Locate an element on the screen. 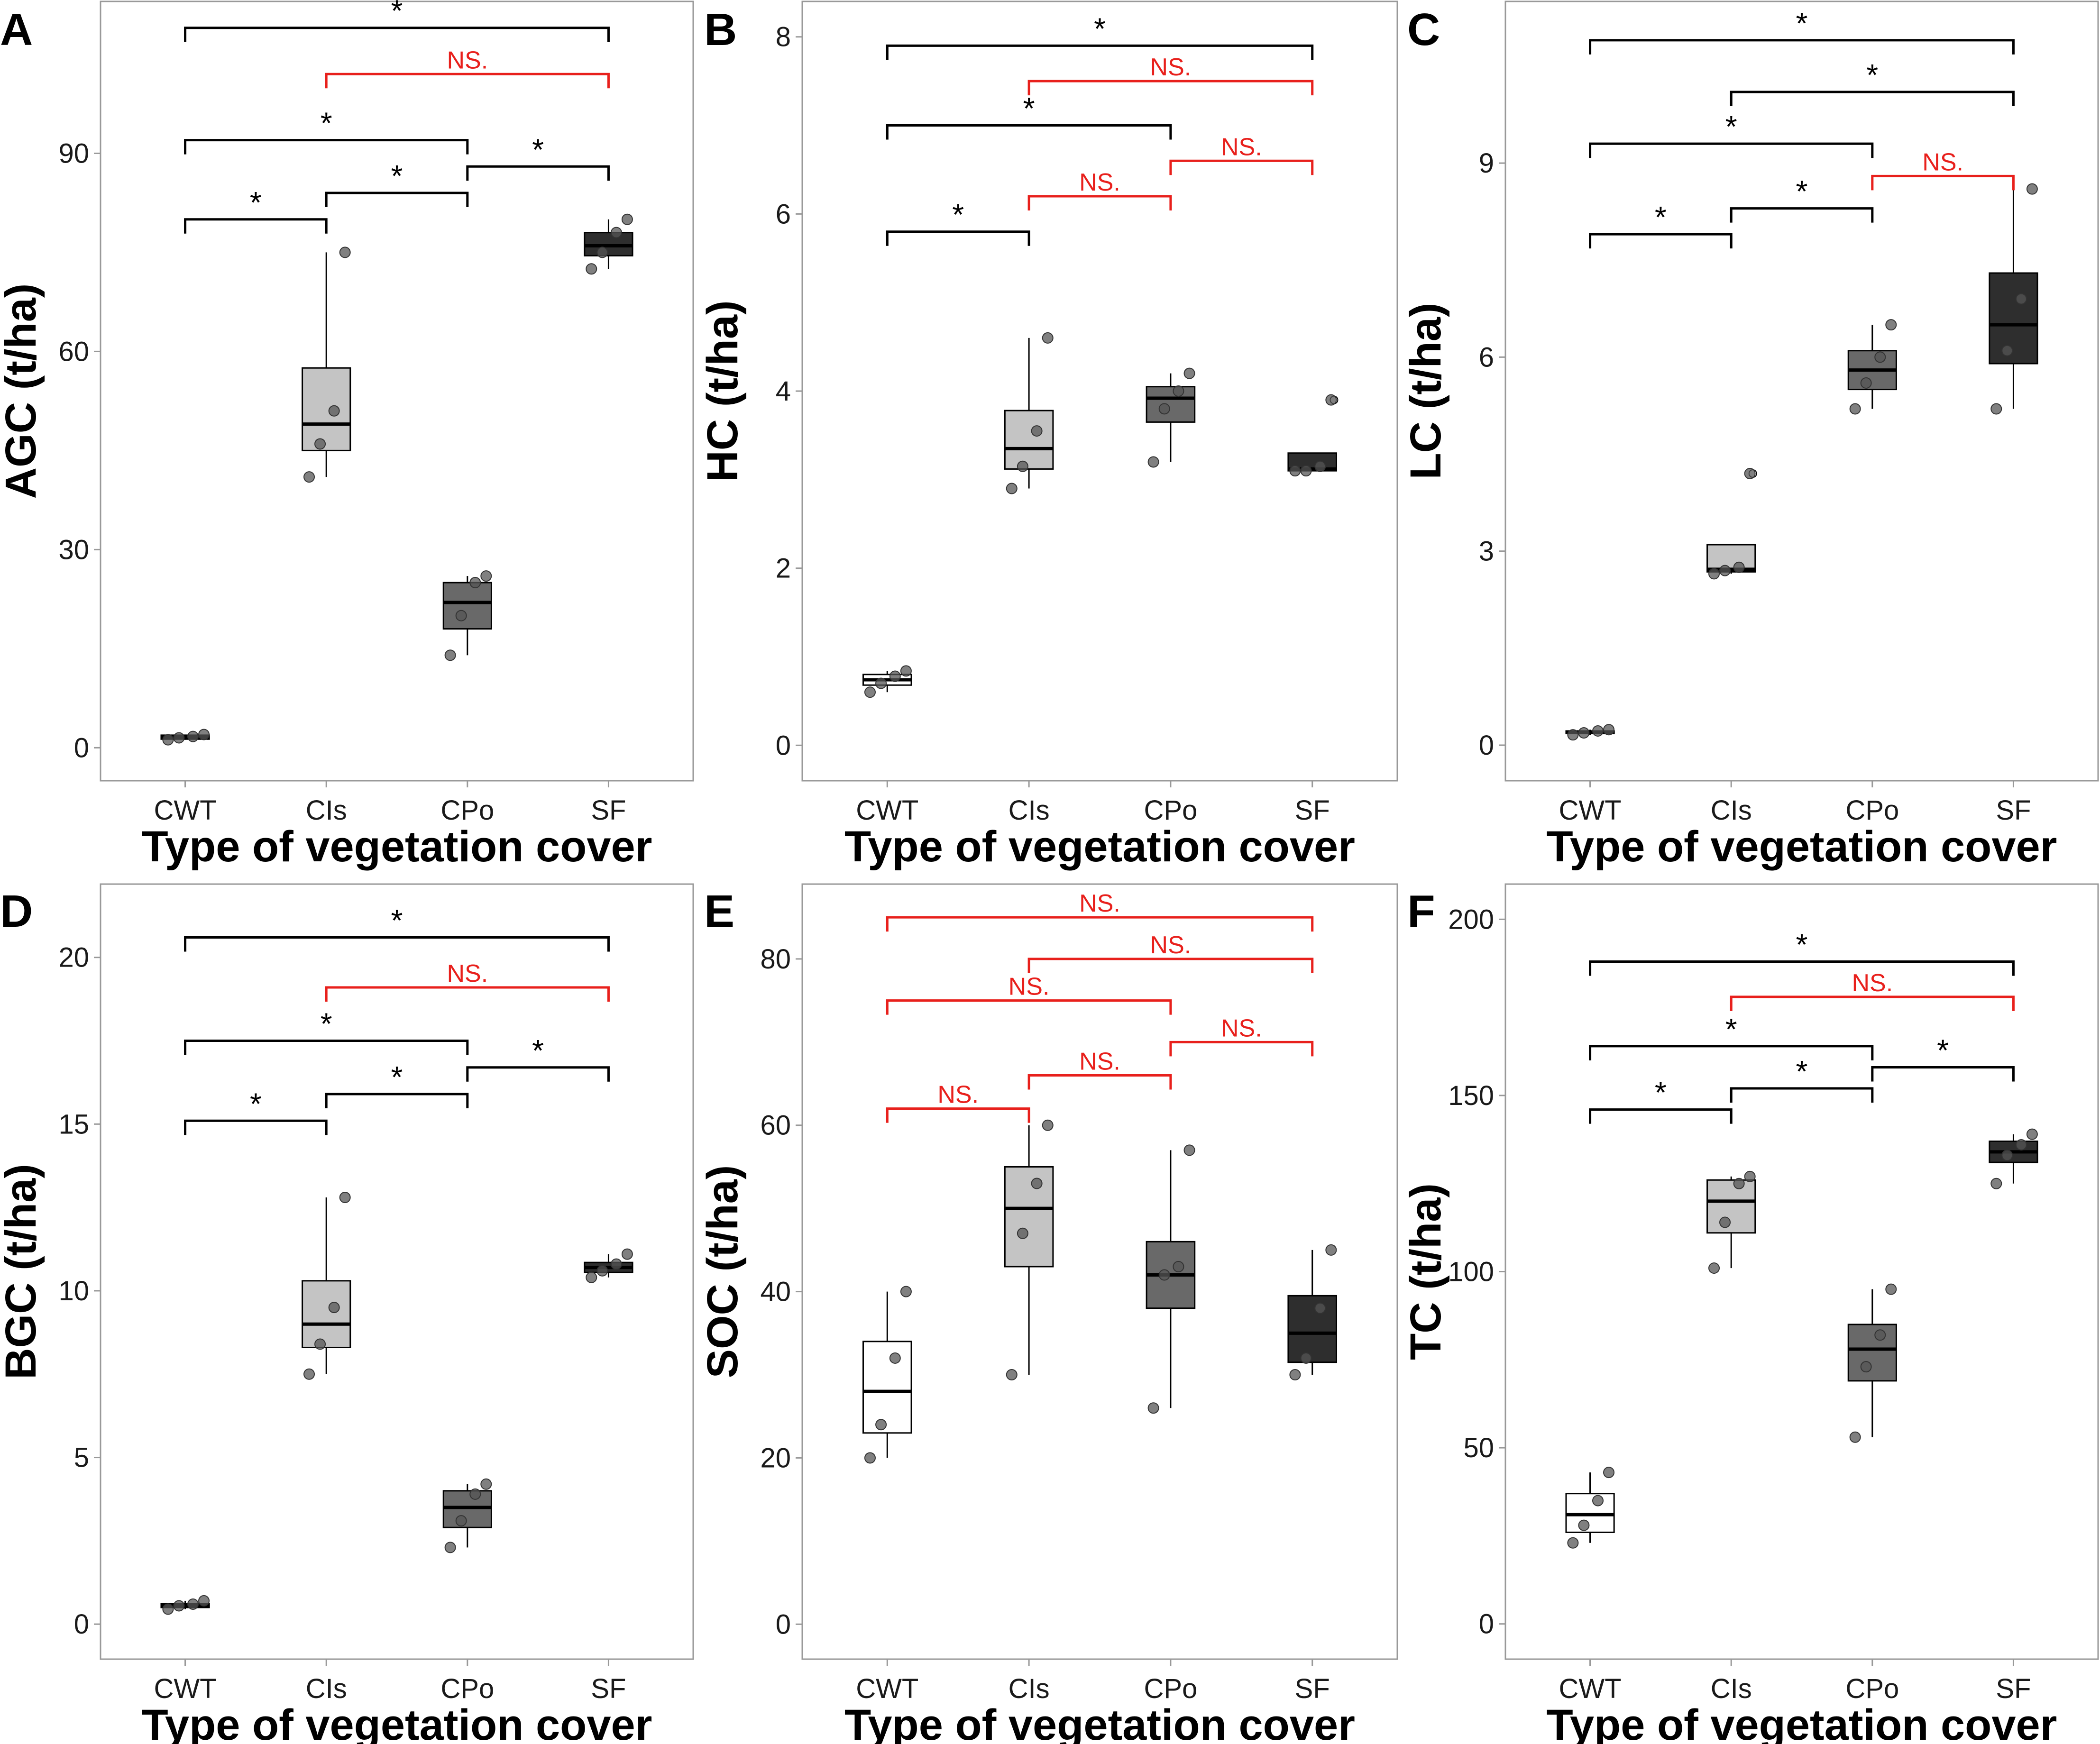 This screenshot has width=2100, height=1744. y-tick-label: 8 is located at coordinates (783, 37).